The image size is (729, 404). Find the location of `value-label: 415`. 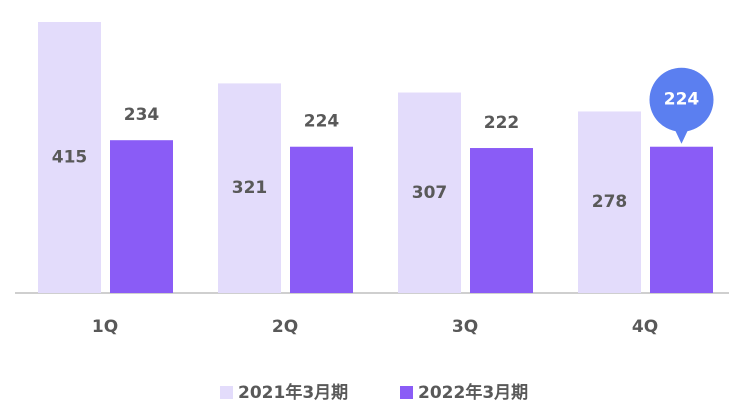

value-label: 415 is located at coordinates (70, 158).